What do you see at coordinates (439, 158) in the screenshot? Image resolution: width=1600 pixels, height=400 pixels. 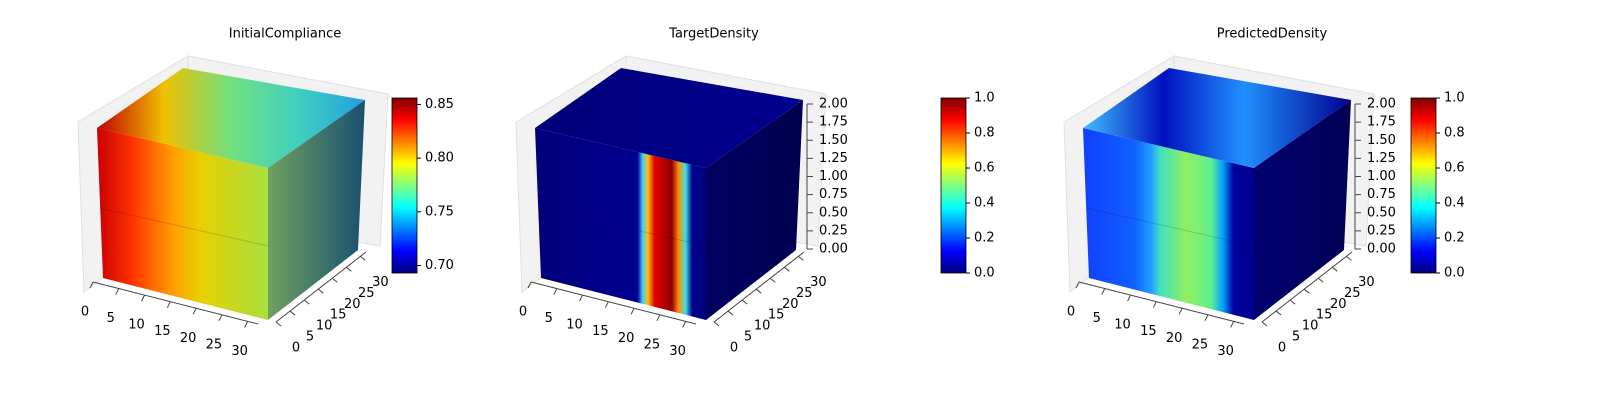 I see `colorbar-tick-label: 0.80` at bounding box center [439, 158].